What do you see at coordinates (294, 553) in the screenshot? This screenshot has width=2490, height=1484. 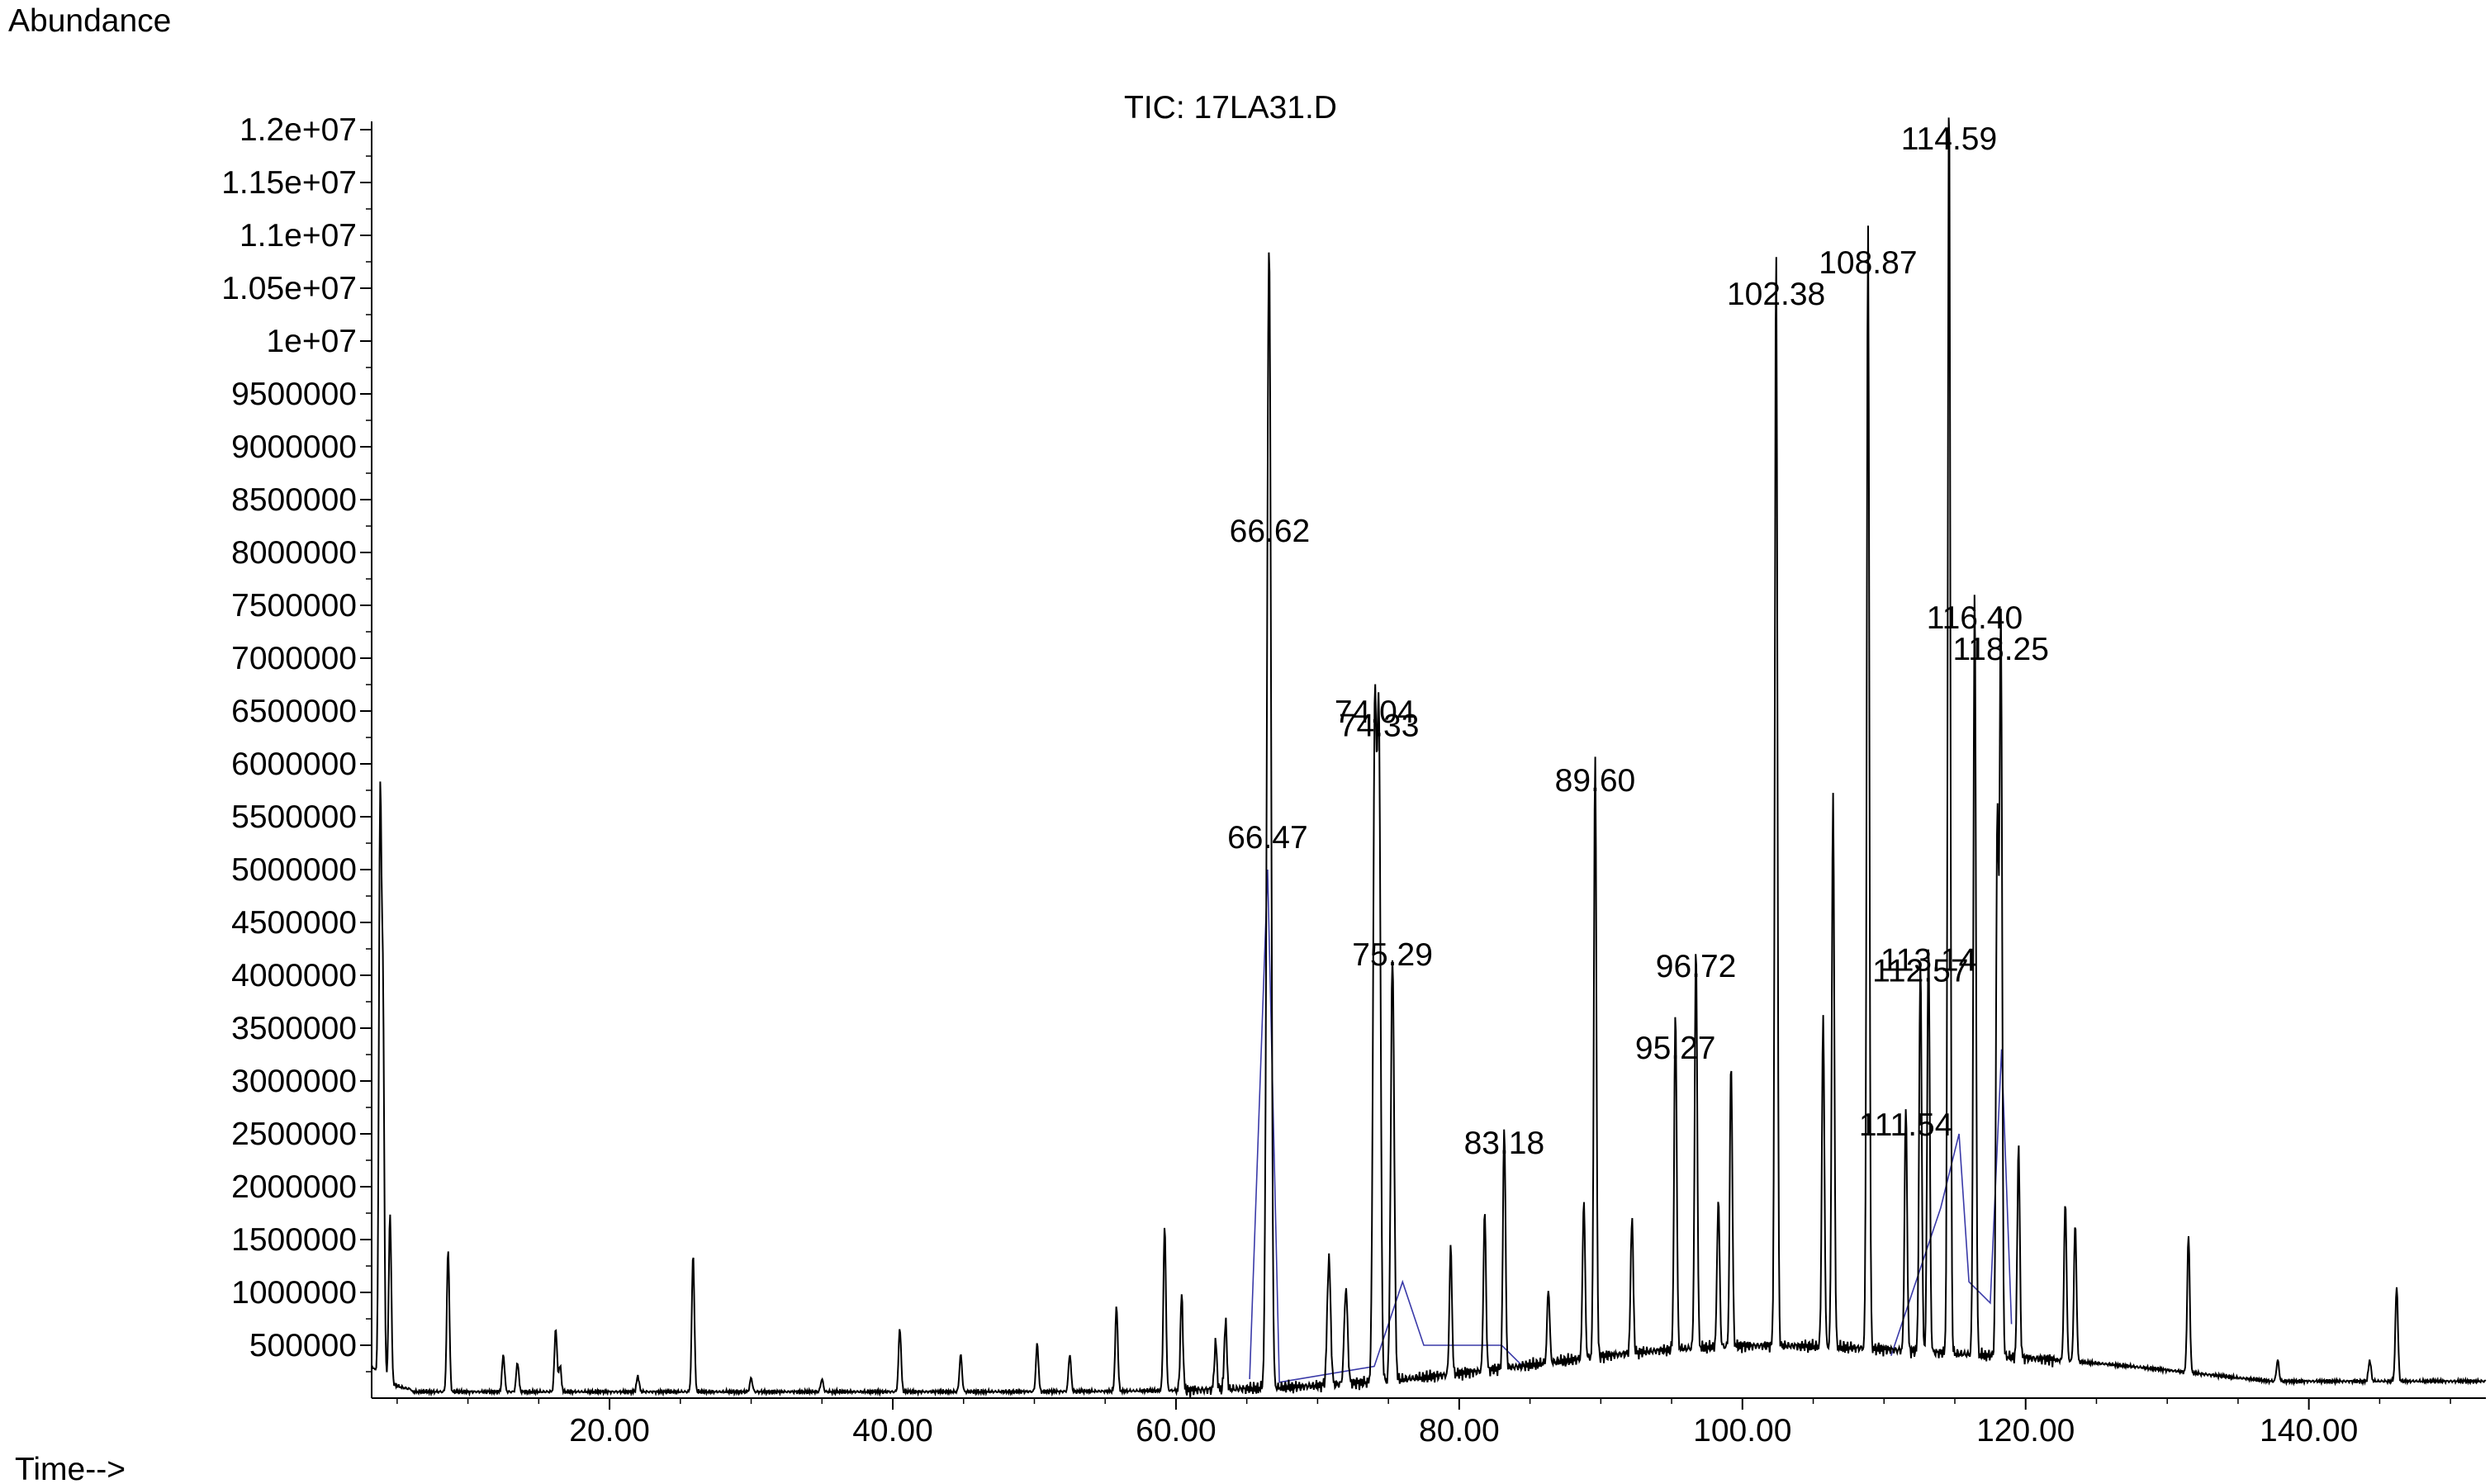 I see `y-tick-label: 8000000` at bounding box center [294, 553].